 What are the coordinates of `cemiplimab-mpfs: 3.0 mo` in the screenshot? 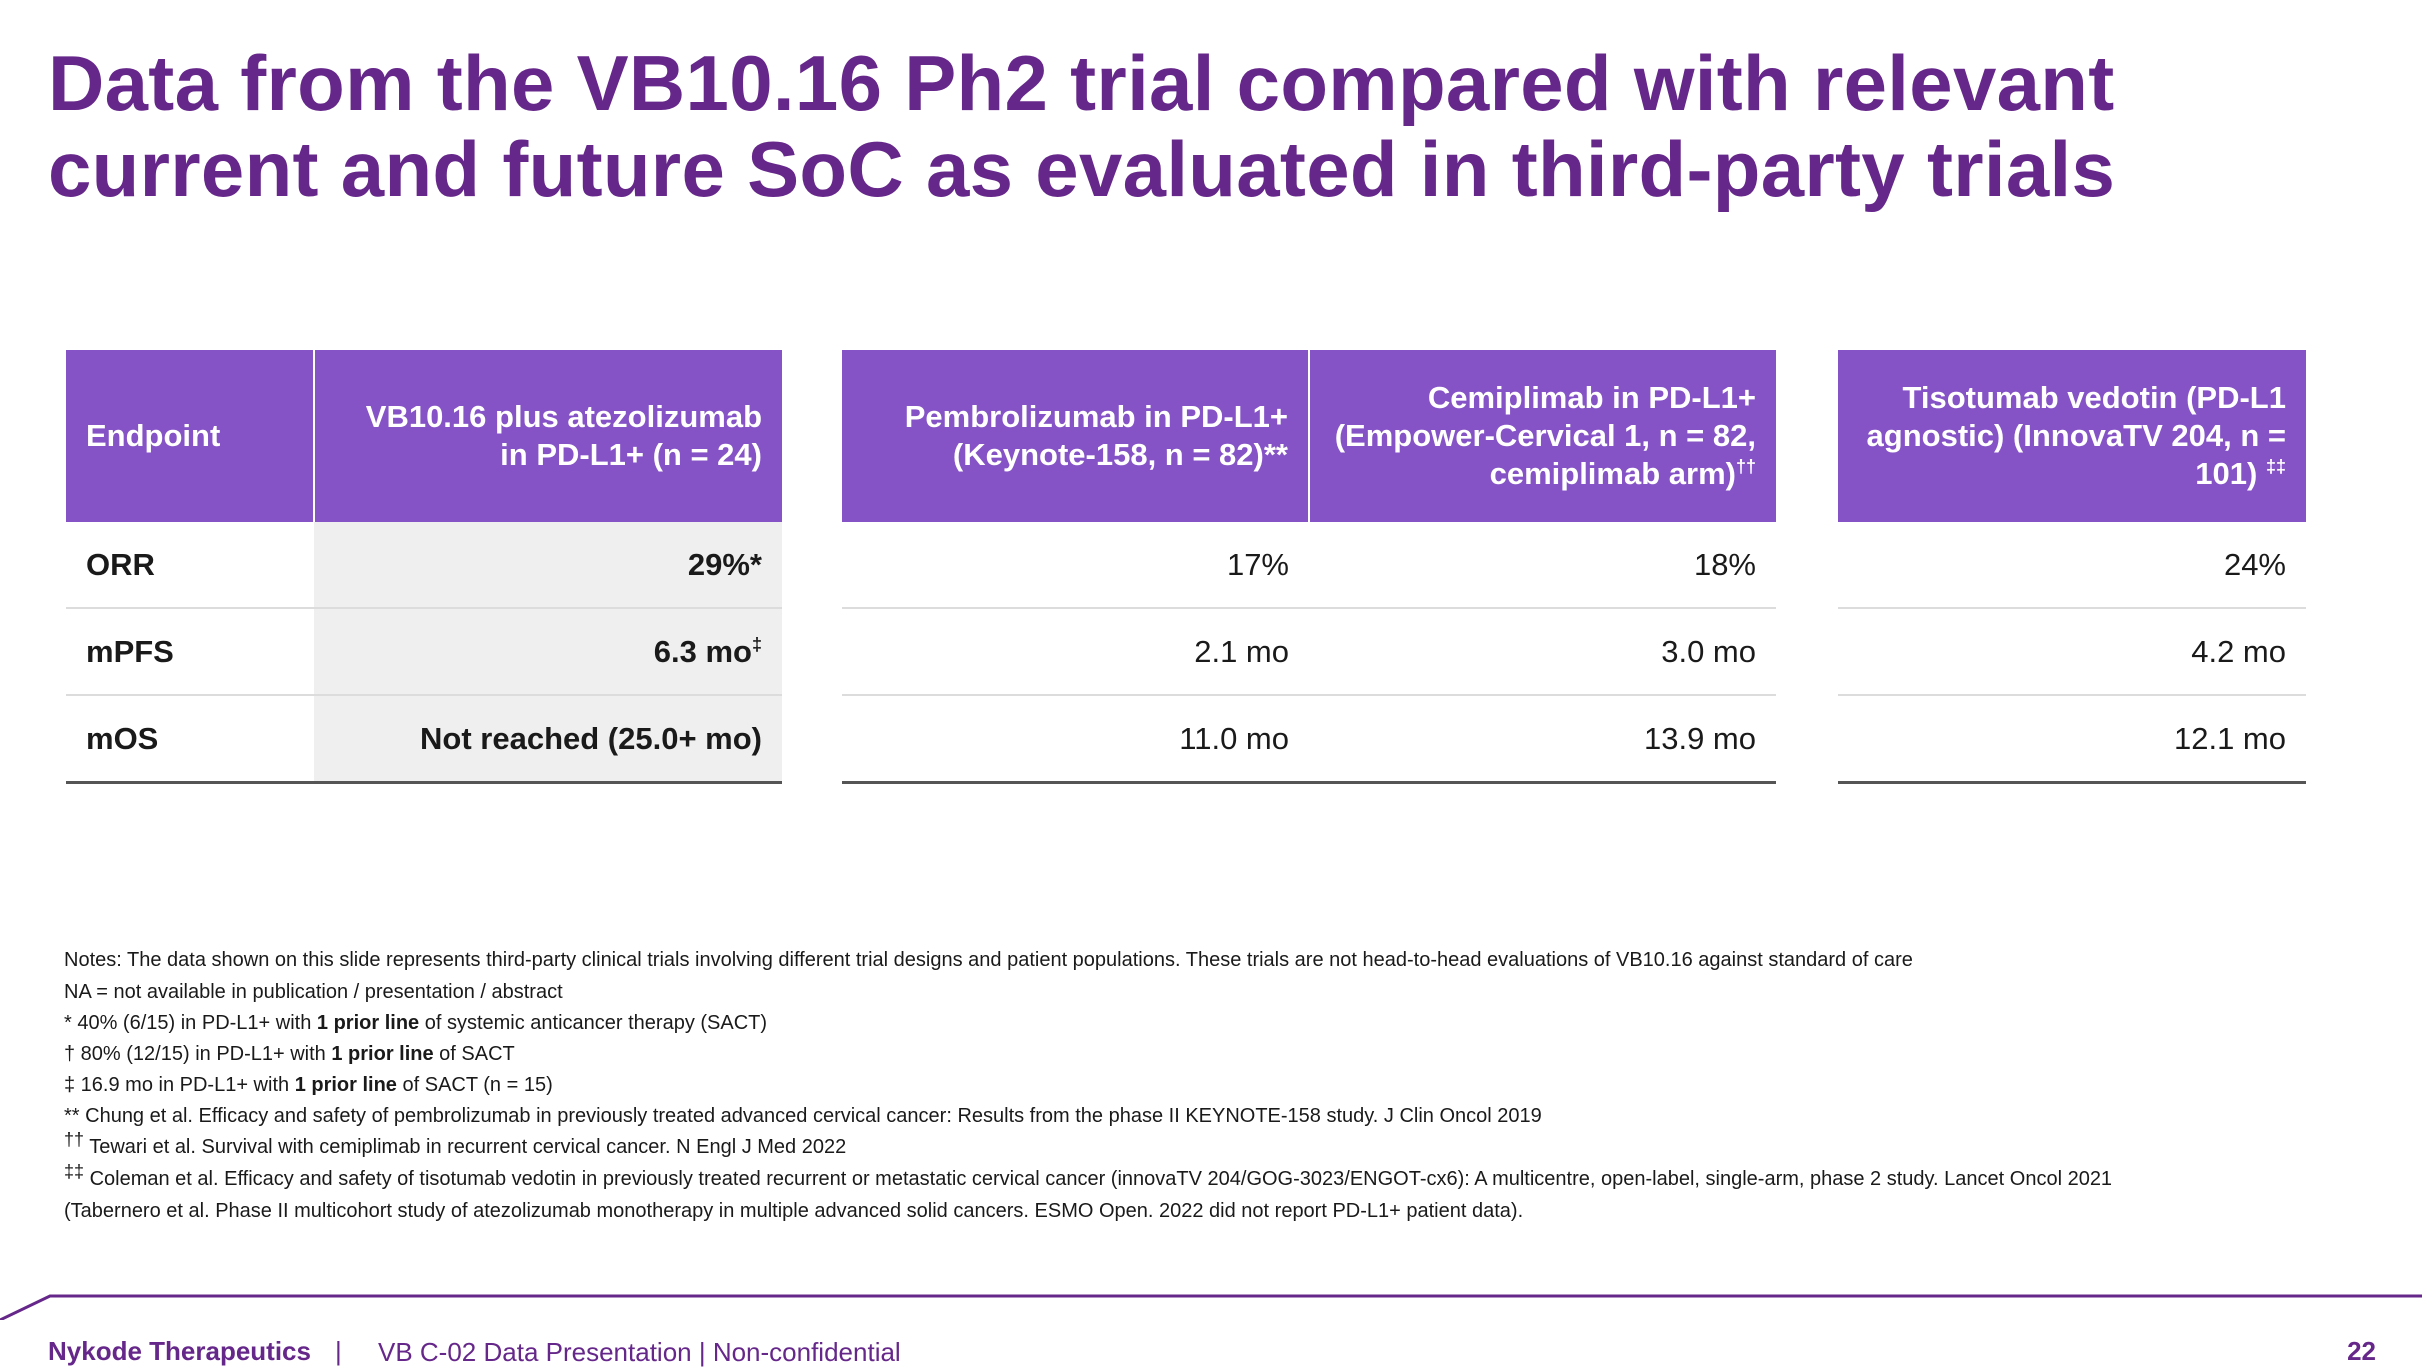 It's located at (1542, 652).